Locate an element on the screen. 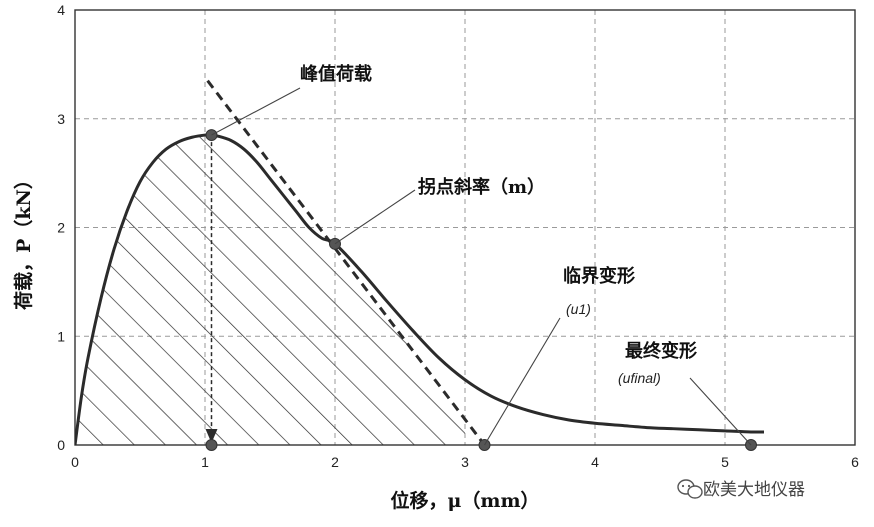 The width and height of the screenshot is (874, 527). y-tick-label: 2 is located at coordinates (61, 228).